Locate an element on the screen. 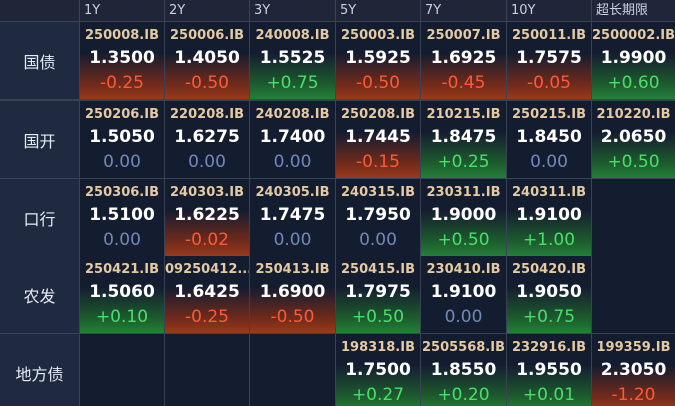  bond-cell: 198318.IB 1.7500 +0.27 is located at coordinates (378, 370).